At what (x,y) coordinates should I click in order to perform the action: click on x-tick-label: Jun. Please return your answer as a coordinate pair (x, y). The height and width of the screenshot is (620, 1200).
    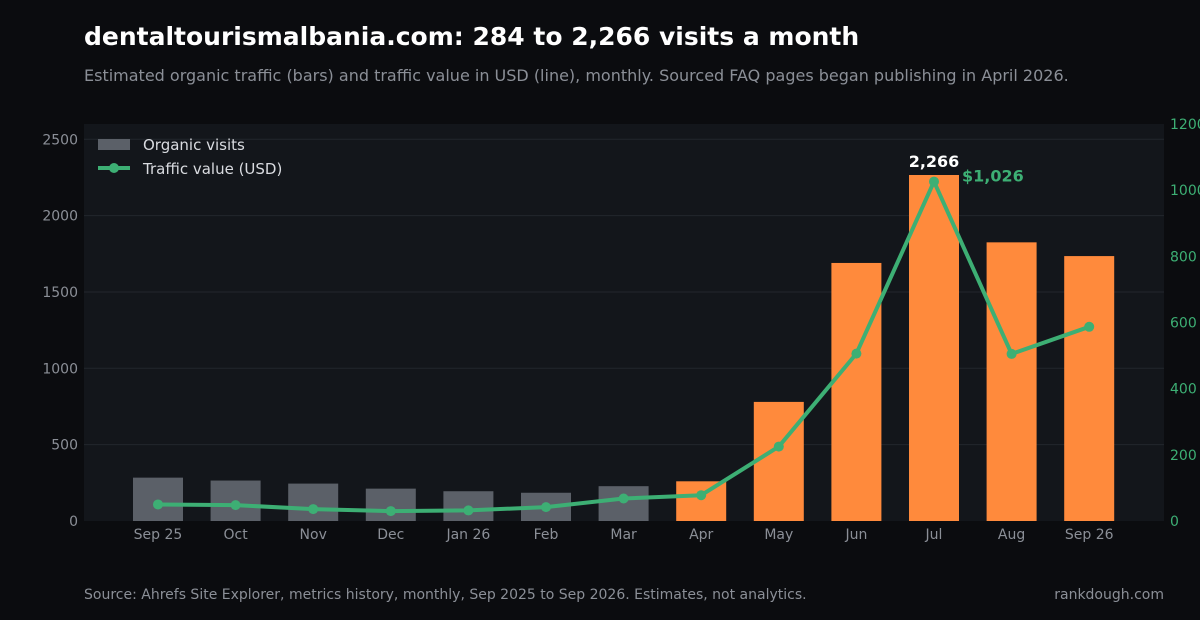
    Looking at the image, I should click on (855, 535).